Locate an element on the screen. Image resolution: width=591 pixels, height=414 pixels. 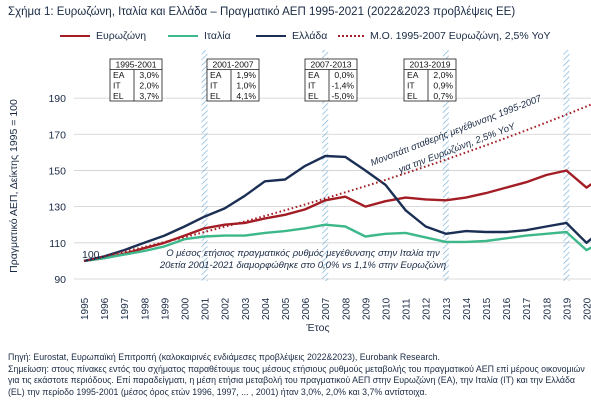
period-table-value: 0,9% is located at coordinates (443, 85).